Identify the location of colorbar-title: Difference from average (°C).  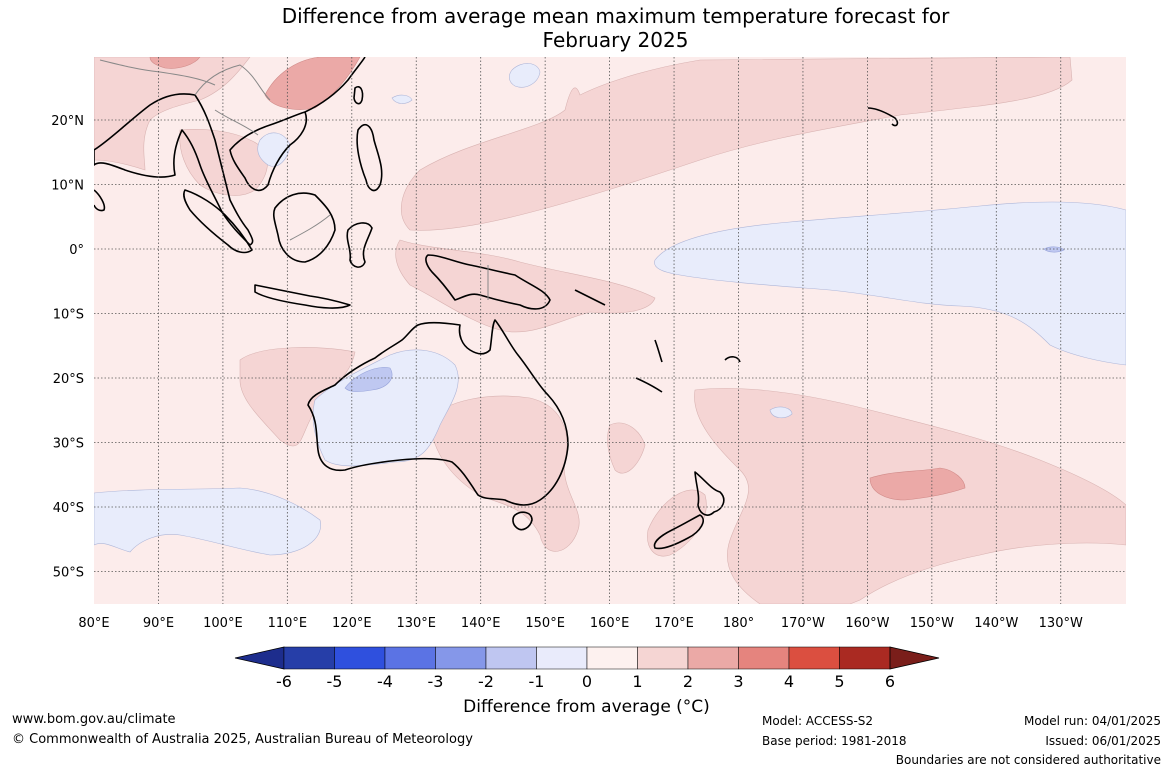
(586, 707).